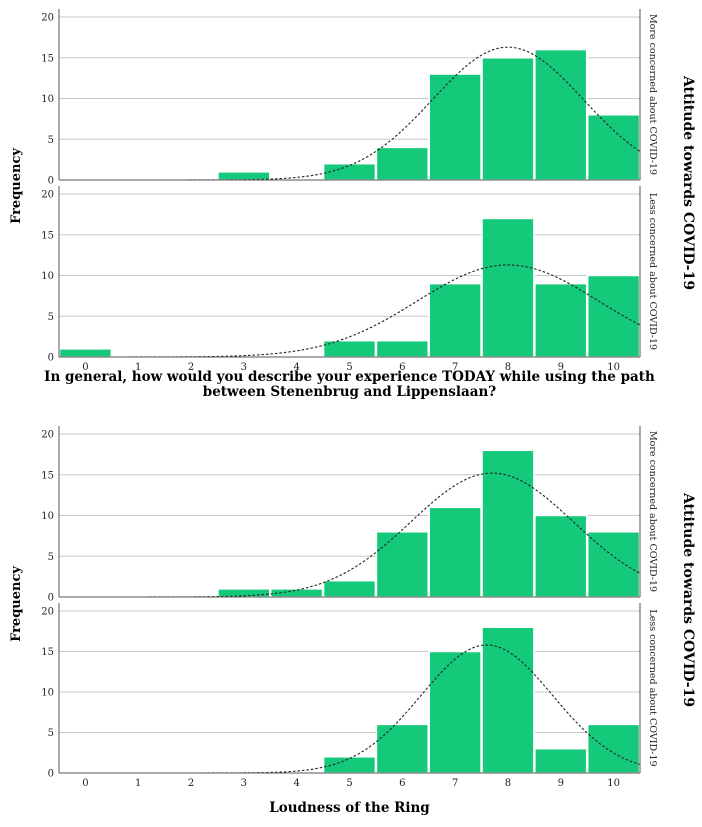 This screenshot has width=702, height=827. I want to click on x-axis-title: Loudness of the Ring, so click(349, 808).